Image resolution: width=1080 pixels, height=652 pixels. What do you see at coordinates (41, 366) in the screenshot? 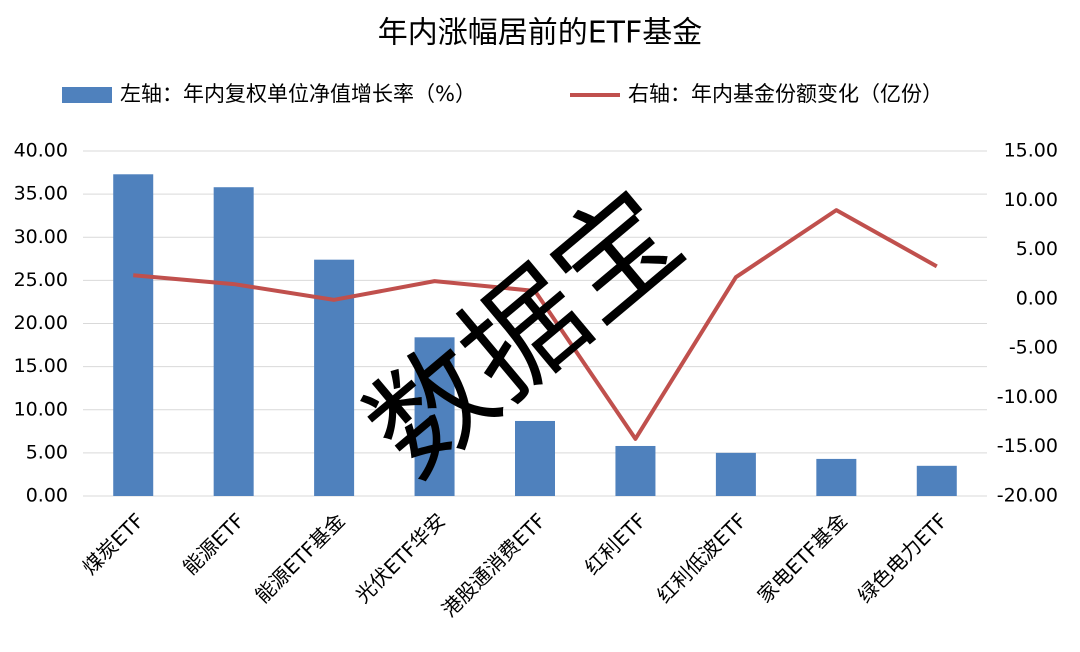
I see `y-tick-label: 15.00` at bounding box center [41, 366].